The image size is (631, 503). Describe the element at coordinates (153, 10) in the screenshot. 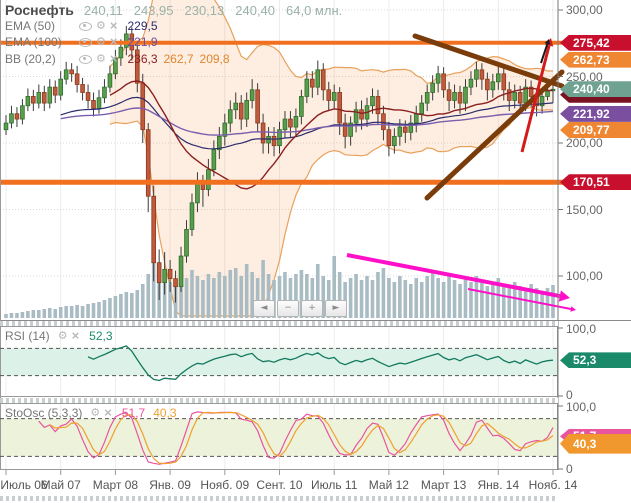

I see `high-value: 243,95` at that location.